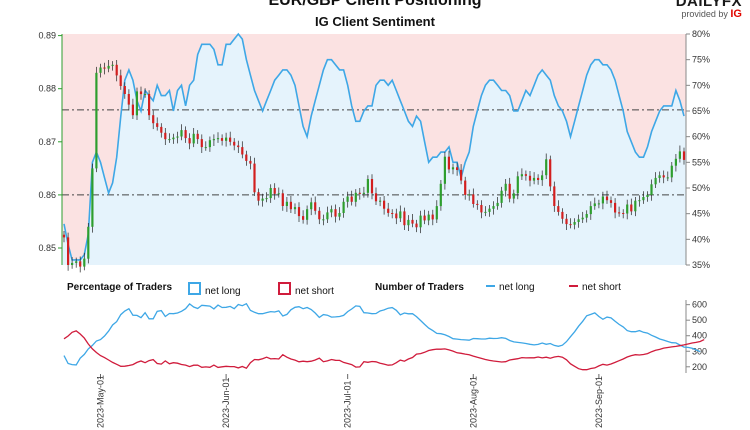 The image size is (750, 430). Describe the element at coordinates (306, 289) in the screenshot. I see `legend-pct-net-short: net short` at that location.